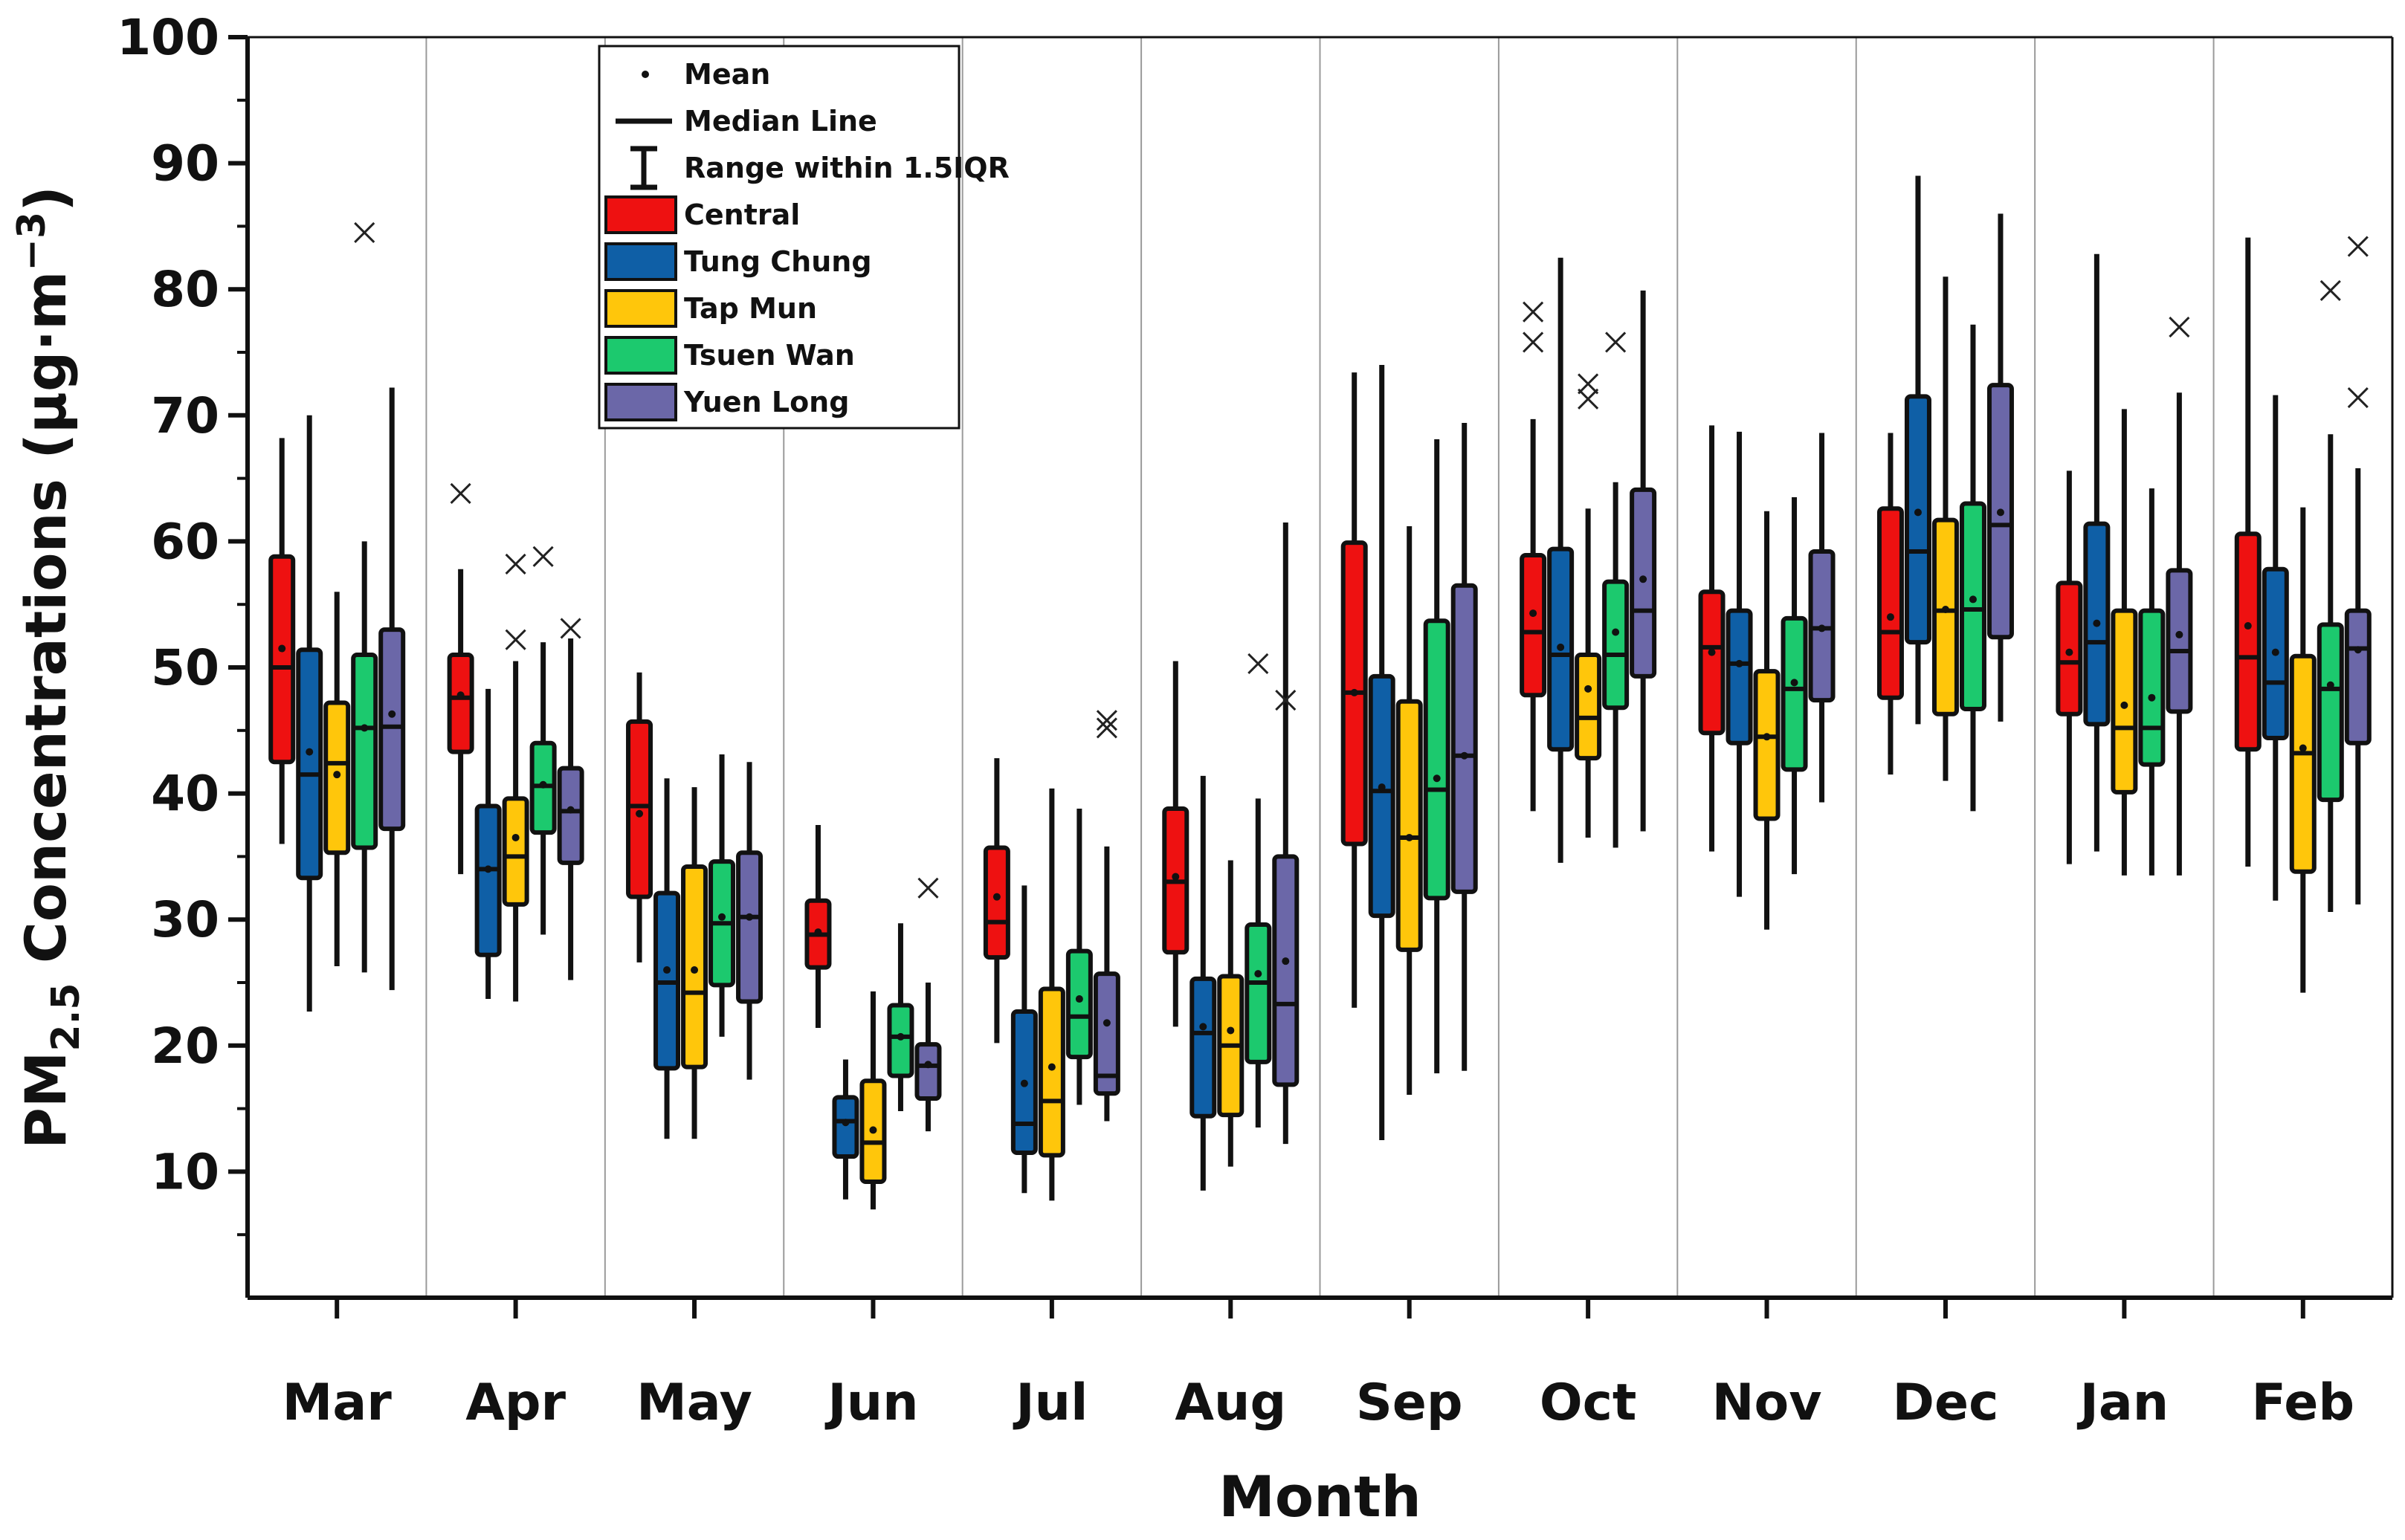 The width and height of the screenshot is (2405, 1540). Describe the element at coordinates (1643, 561) in the screenshot. I see `box-yuen-long-oct` at that location.